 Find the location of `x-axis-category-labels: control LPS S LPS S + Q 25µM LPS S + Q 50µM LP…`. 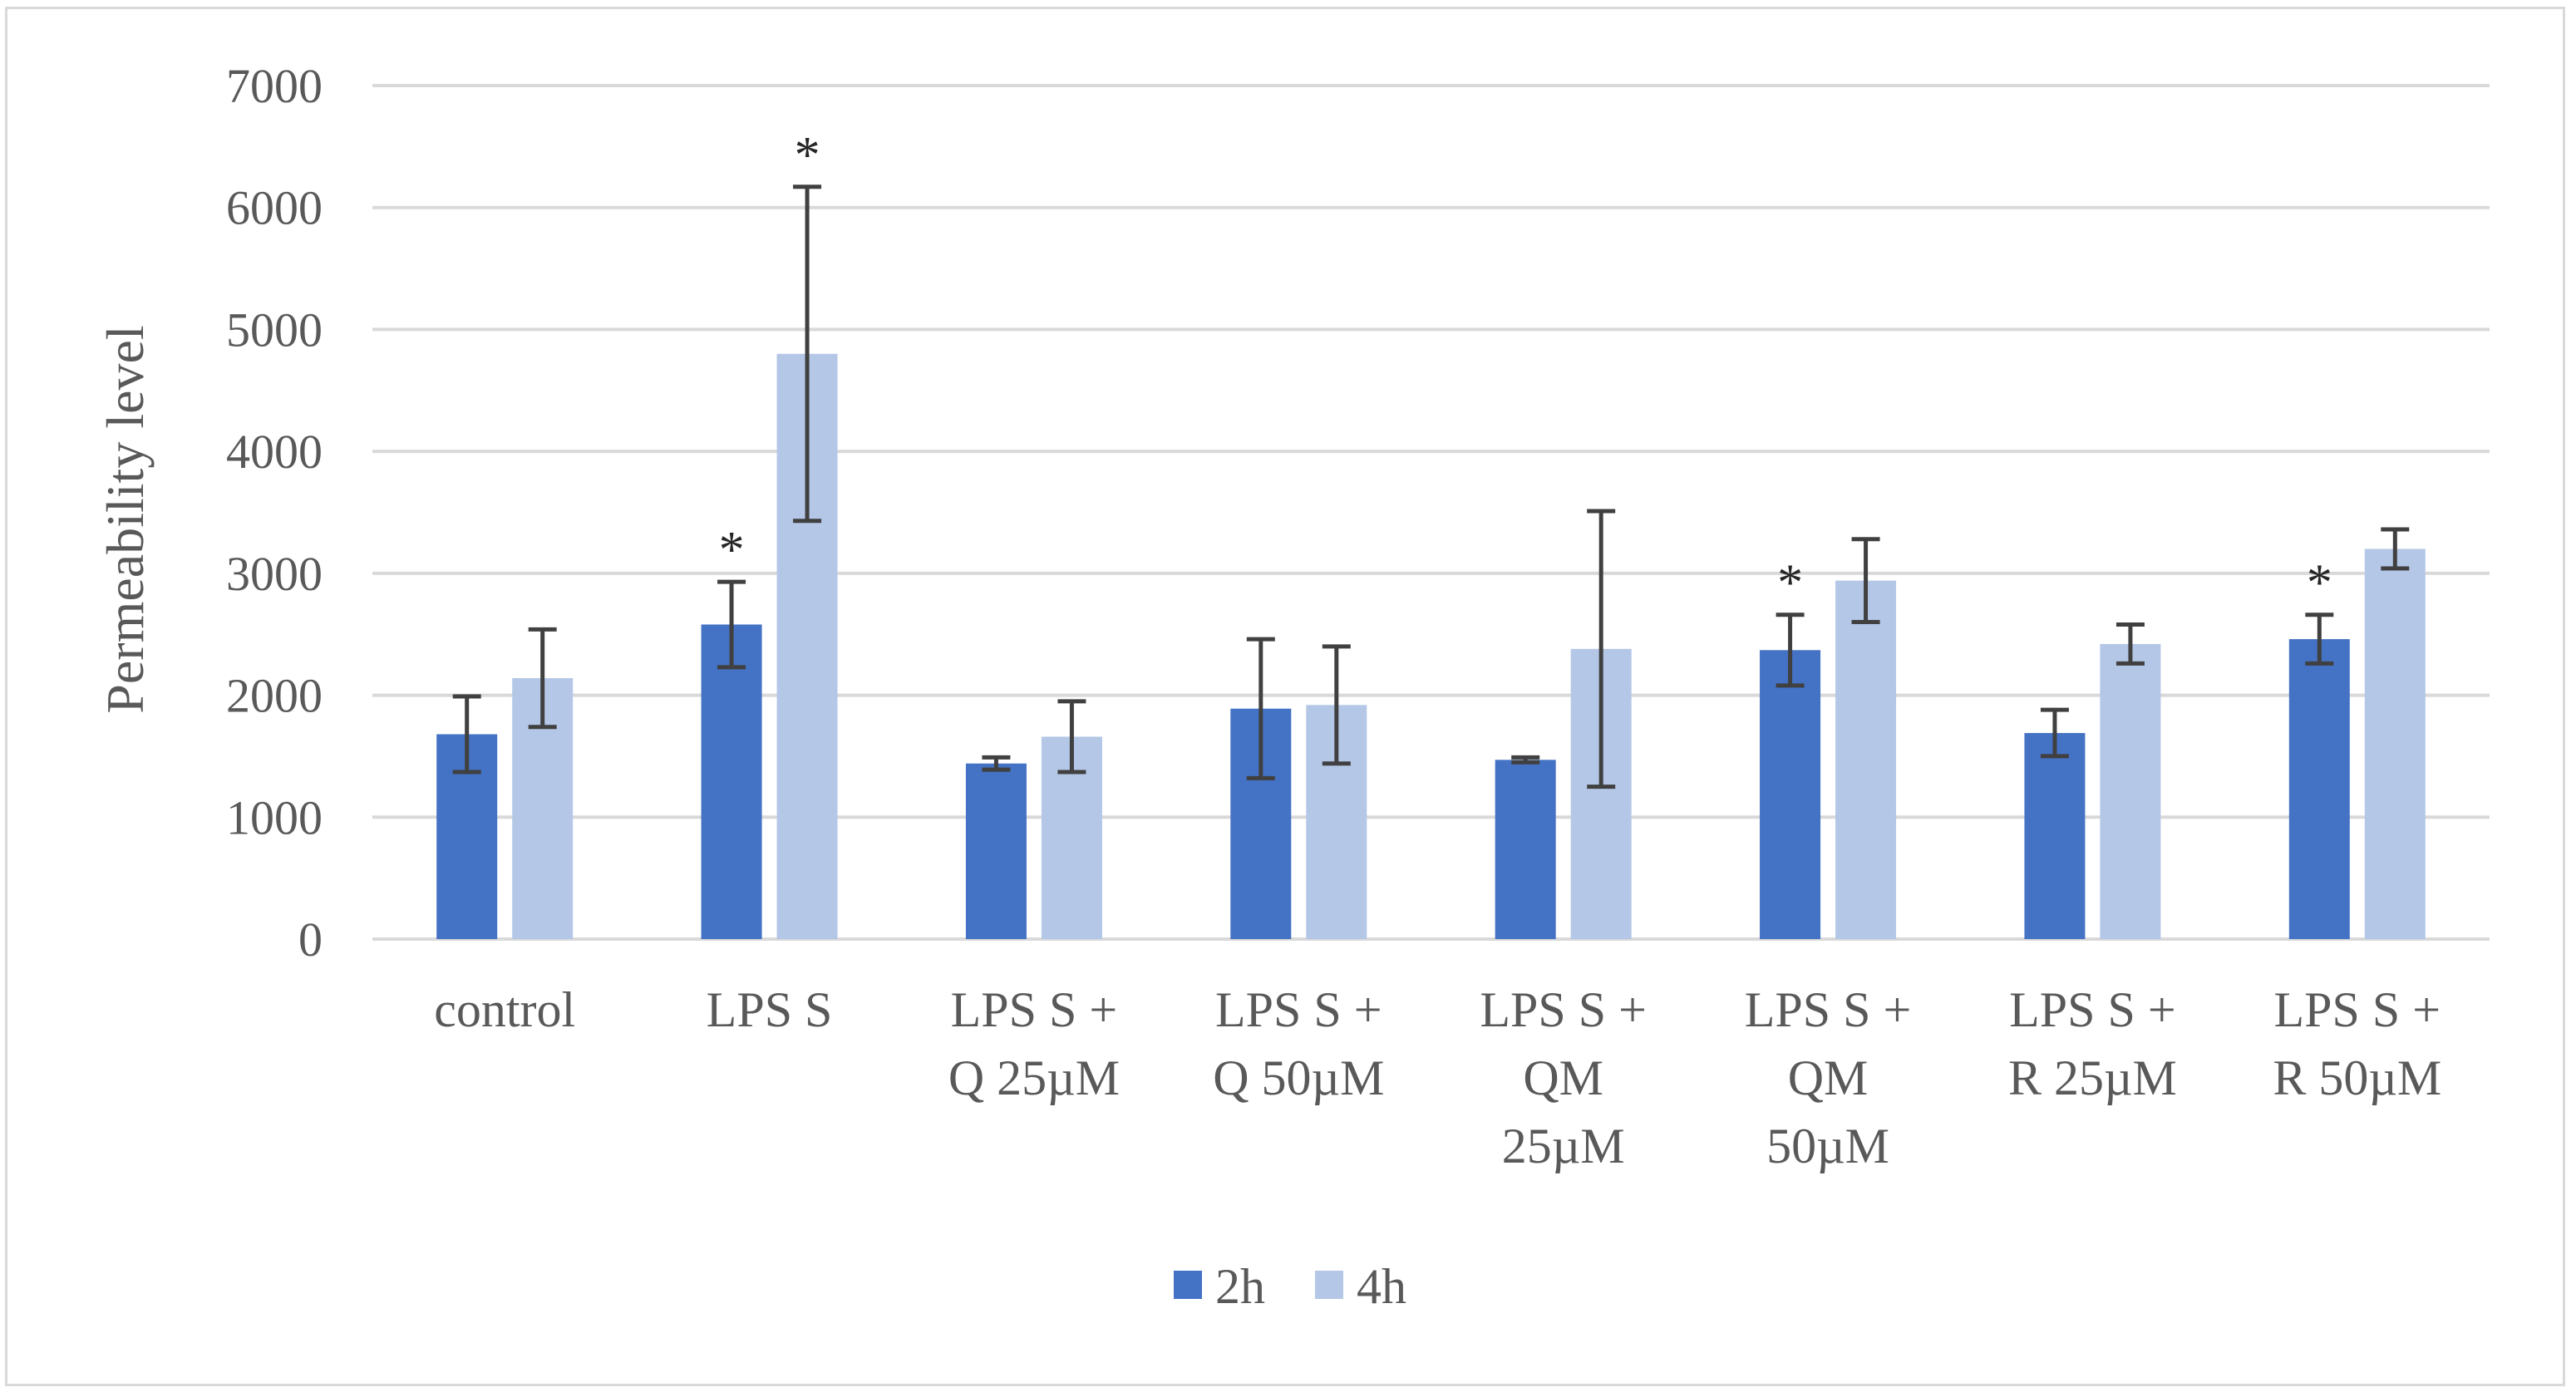

x-axis-category-labels: control LPS S LPS S + Q 25µM LPS S + Q 50µM LP… is located at coordinates (1437, 1078).